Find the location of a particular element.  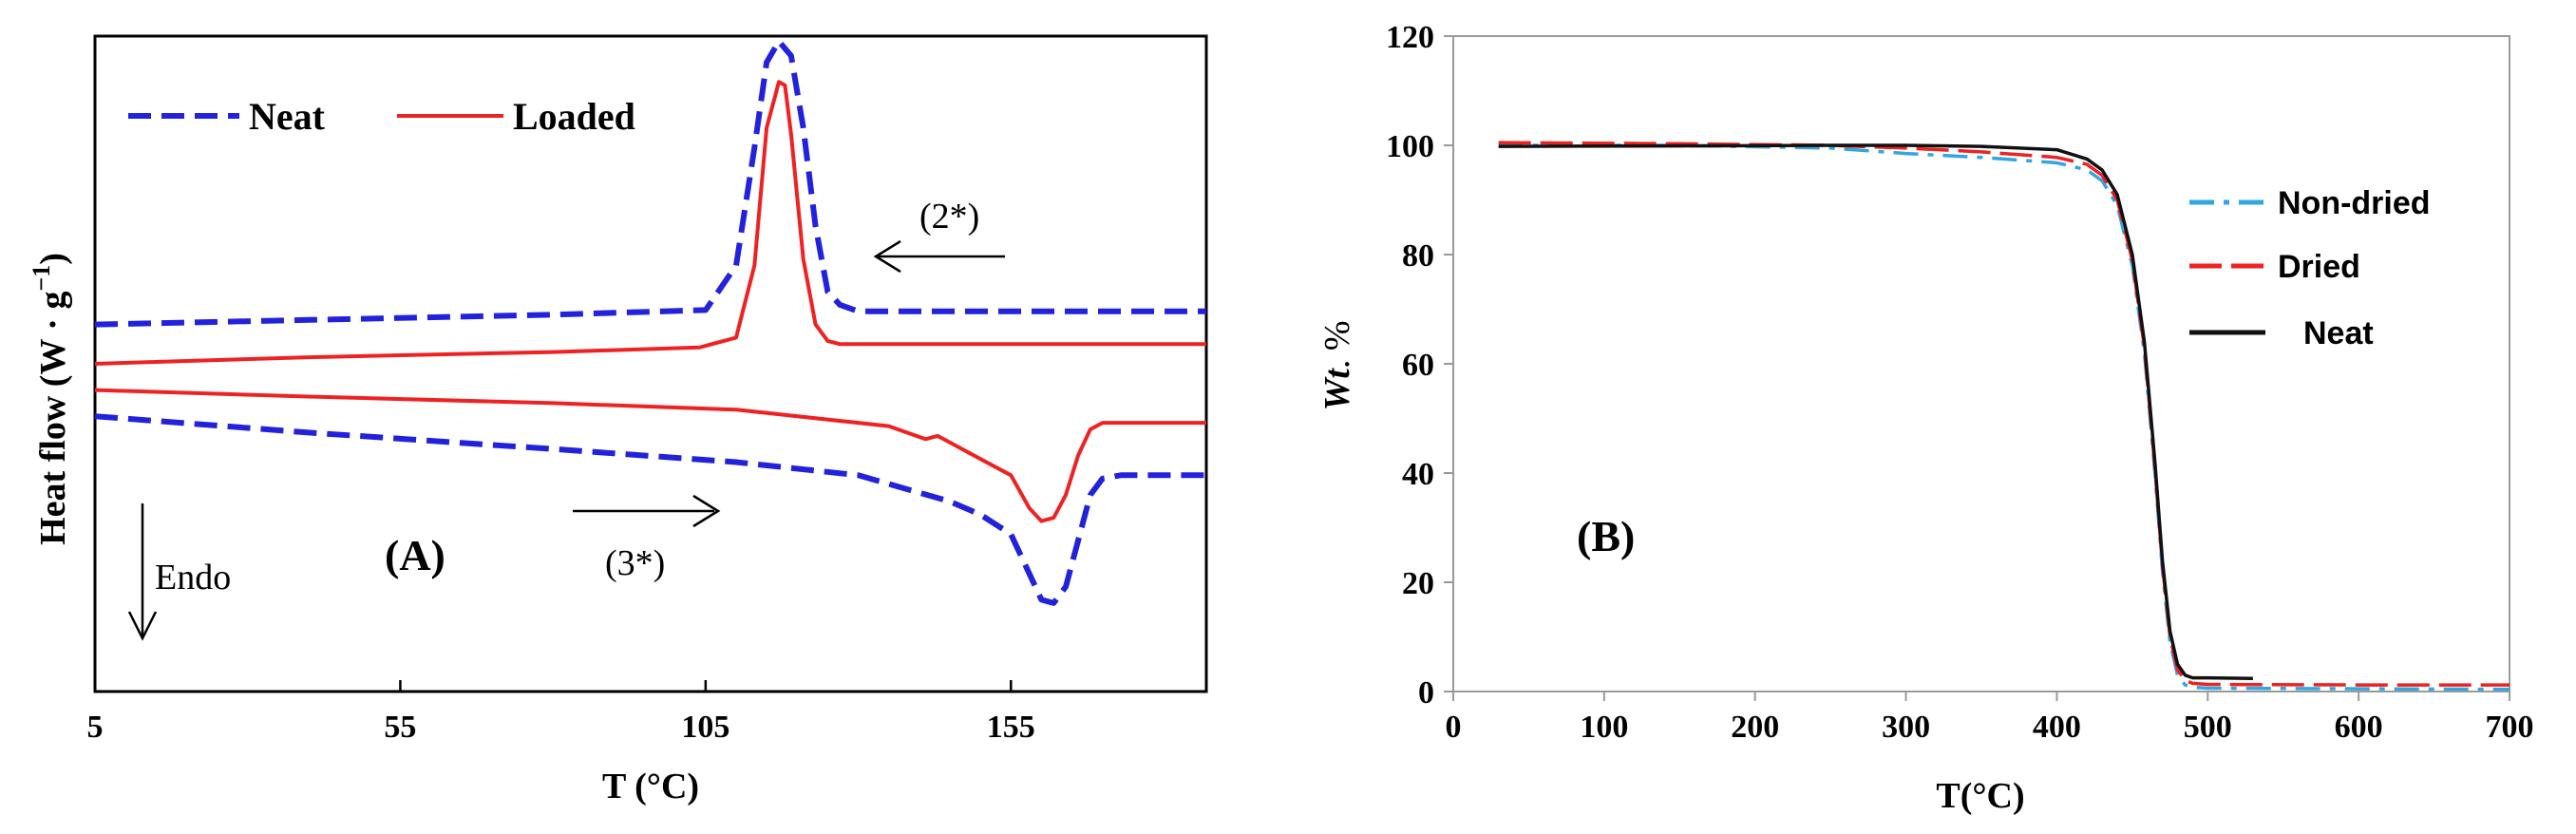

y-tick-label-b-0: 0 is located at coordinates (1426, 693).